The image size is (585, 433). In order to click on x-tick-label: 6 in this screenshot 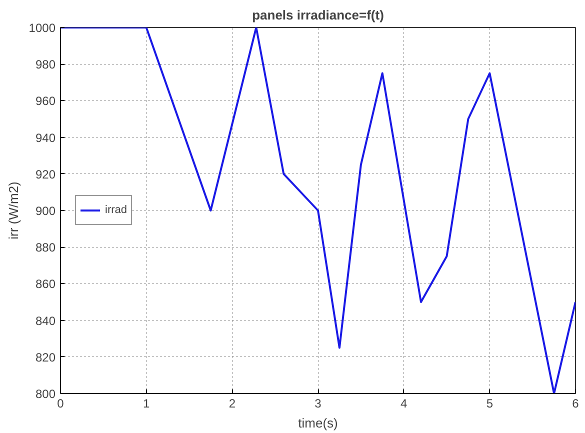, I will do `click(576, 403)`.